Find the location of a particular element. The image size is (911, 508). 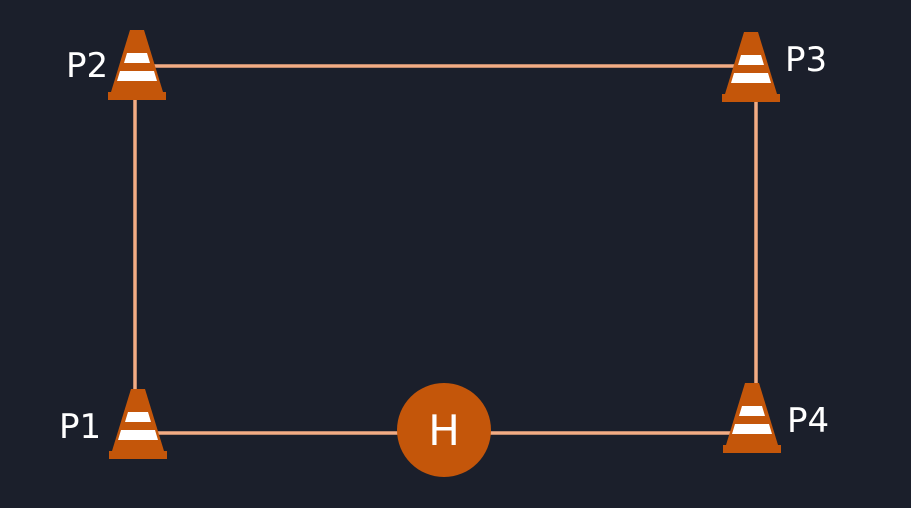

home-marker is located at coordinates (444, 430).